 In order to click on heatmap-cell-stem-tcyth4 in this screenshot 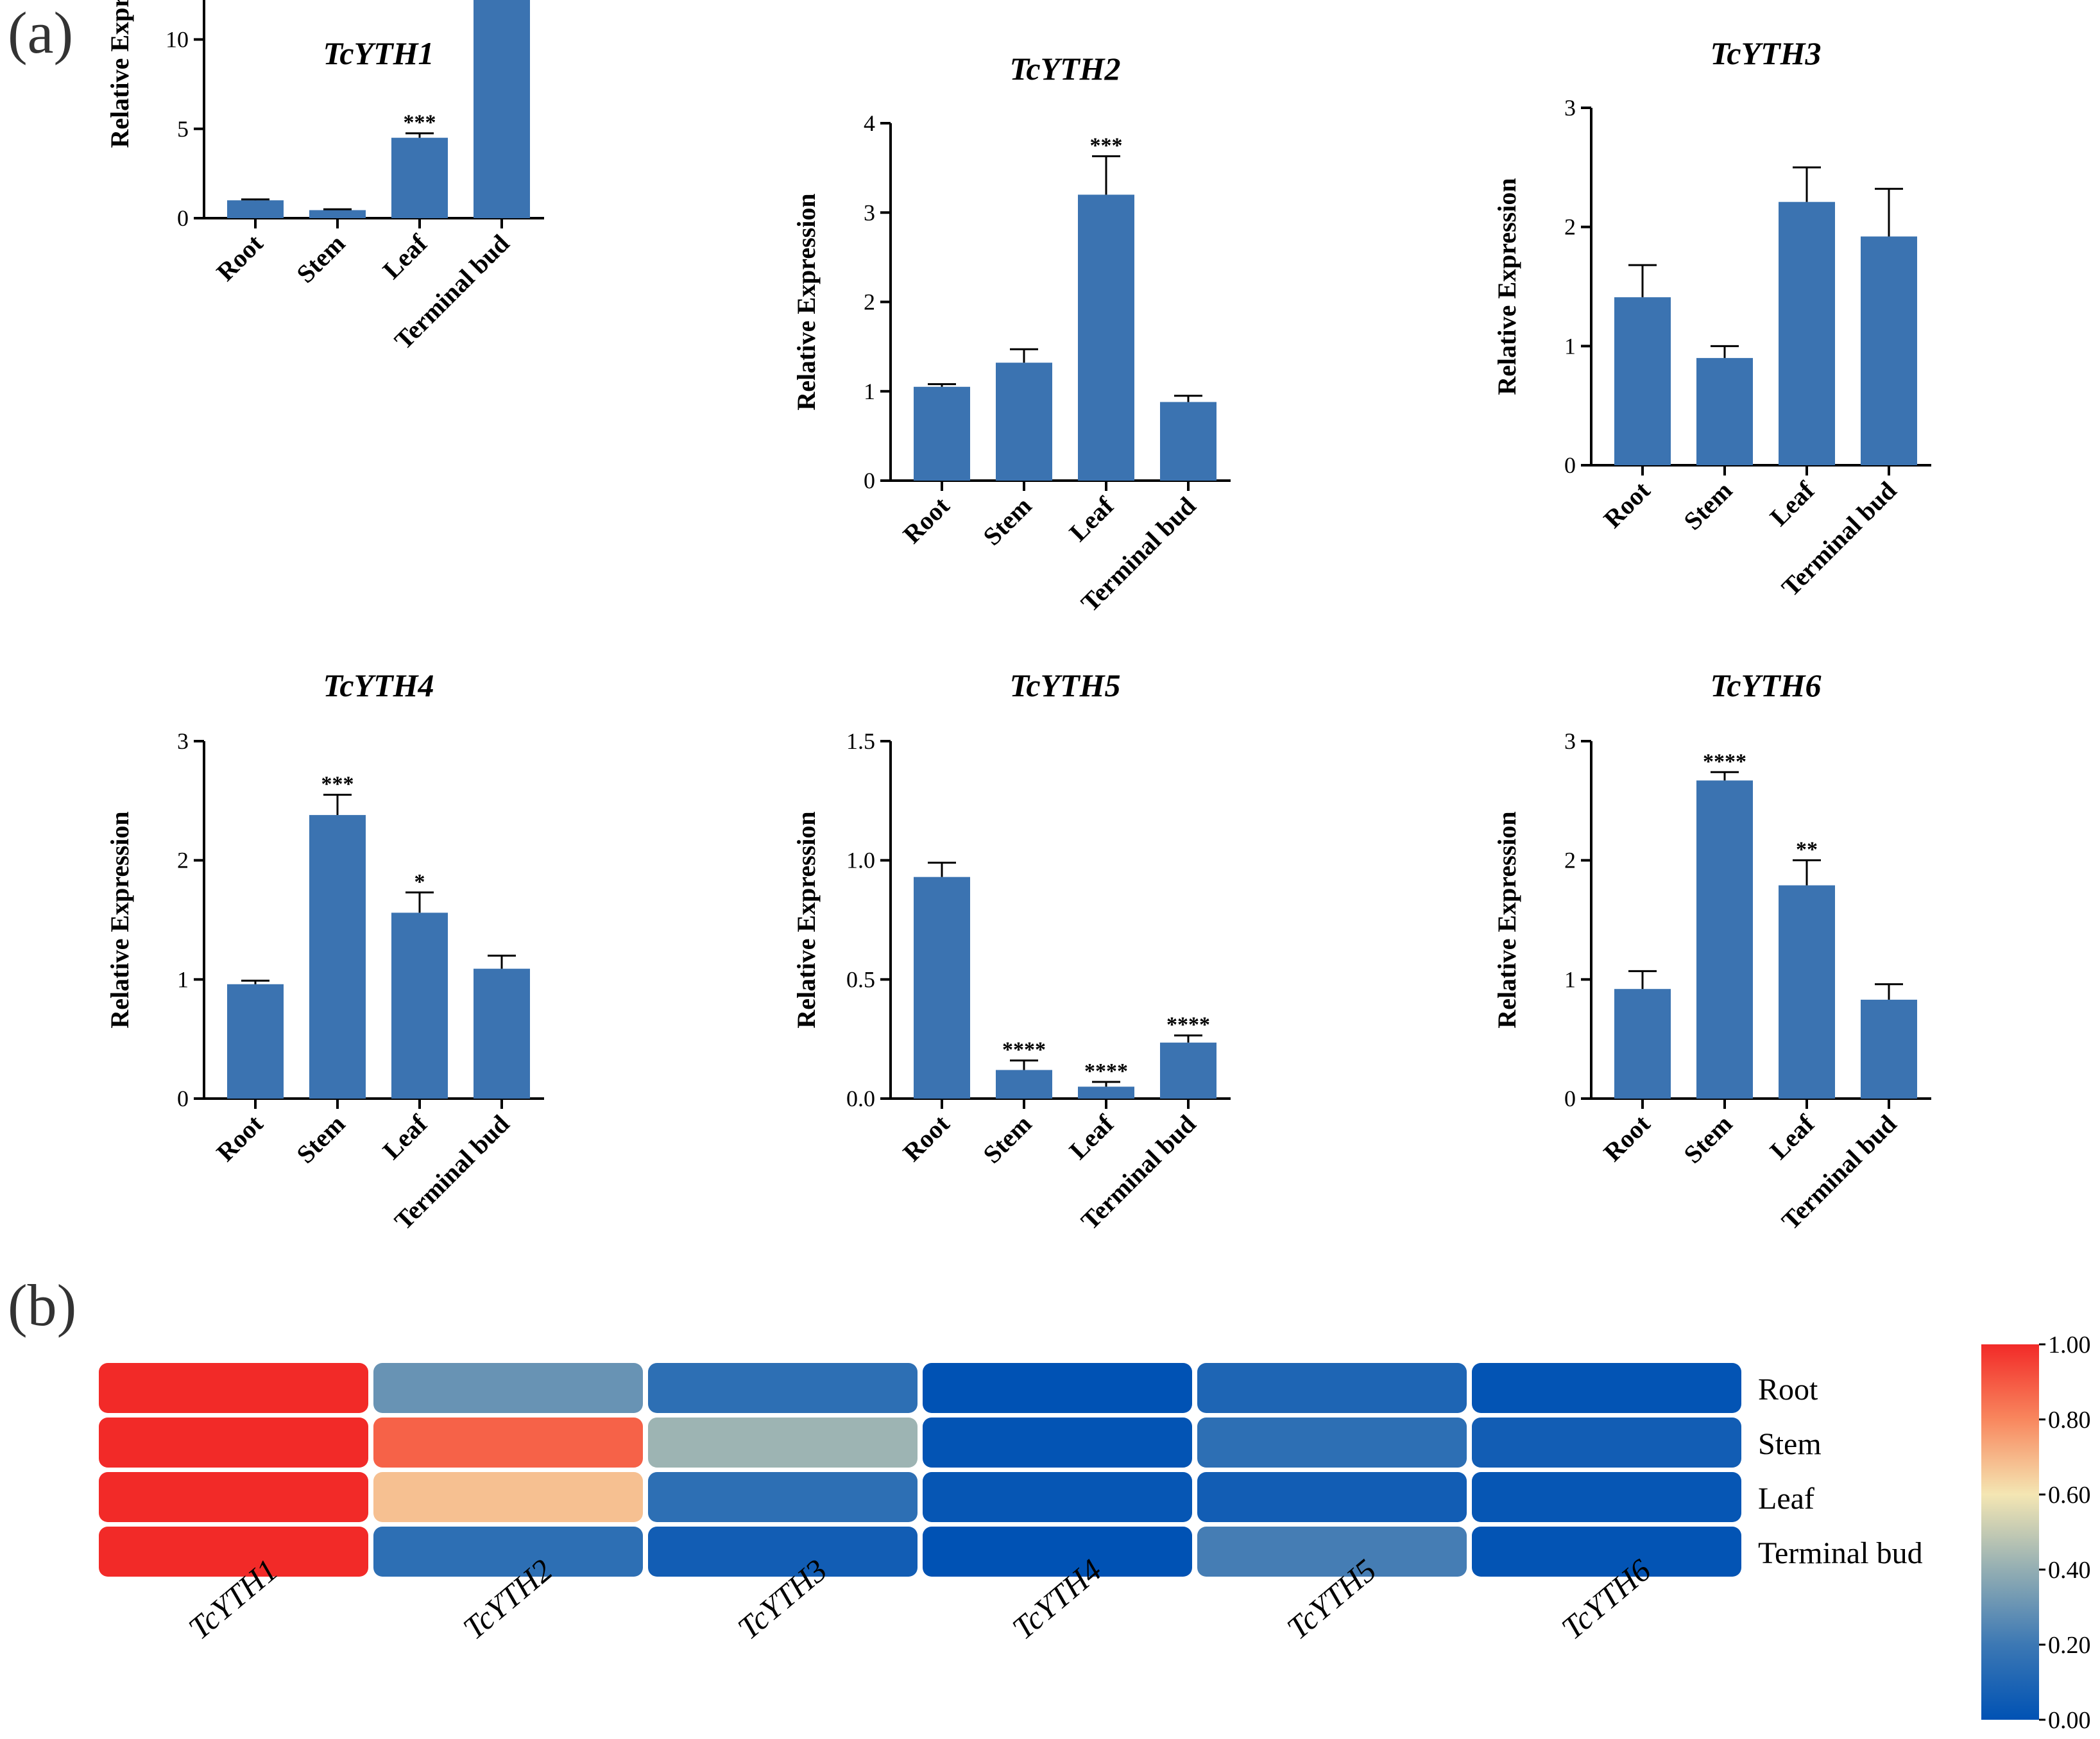, I will do `click(1057, 1443)`.